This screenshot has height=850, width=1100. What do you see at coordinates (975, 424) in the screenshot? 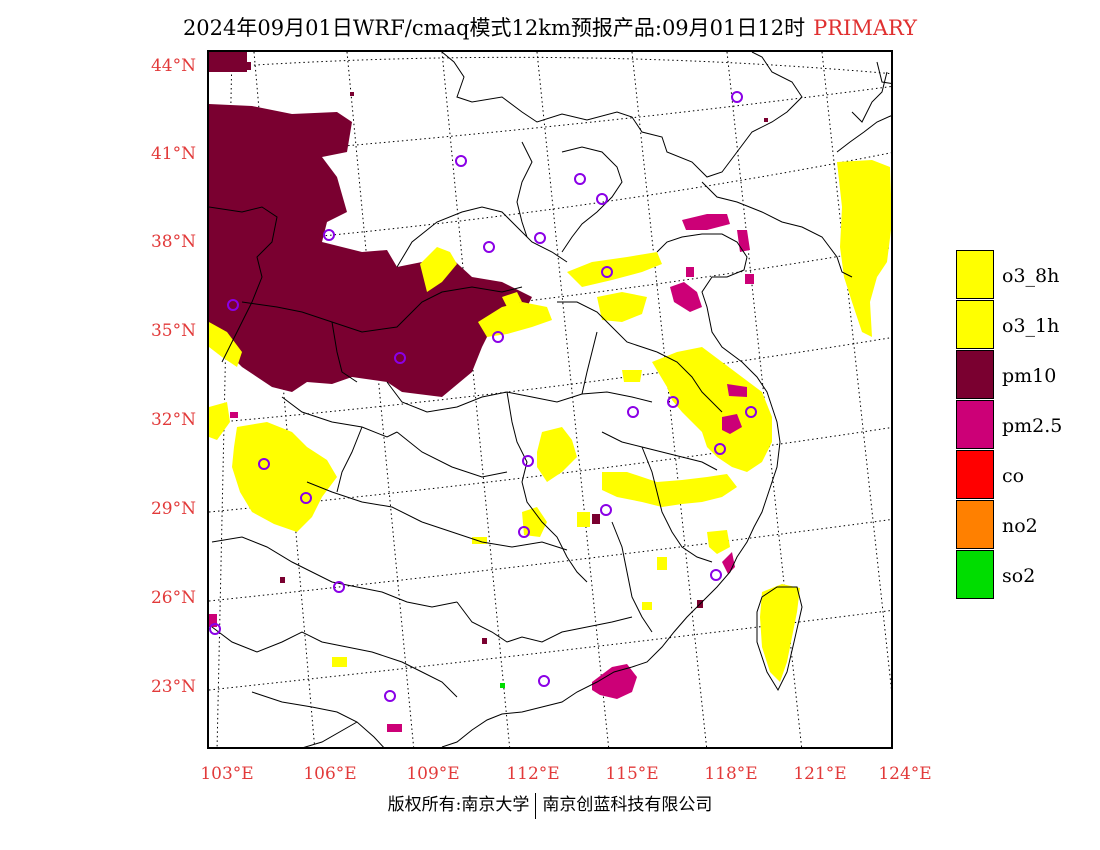
I see `legend-swatch-pm25` at bounding box center [975, 424].